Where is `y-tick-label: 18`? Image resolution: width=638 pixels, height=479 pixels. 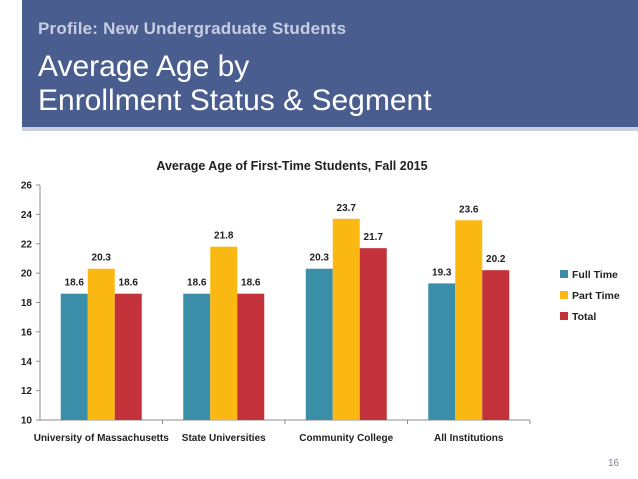
y-tick-label: 18 is located at coordinates (27, 303).